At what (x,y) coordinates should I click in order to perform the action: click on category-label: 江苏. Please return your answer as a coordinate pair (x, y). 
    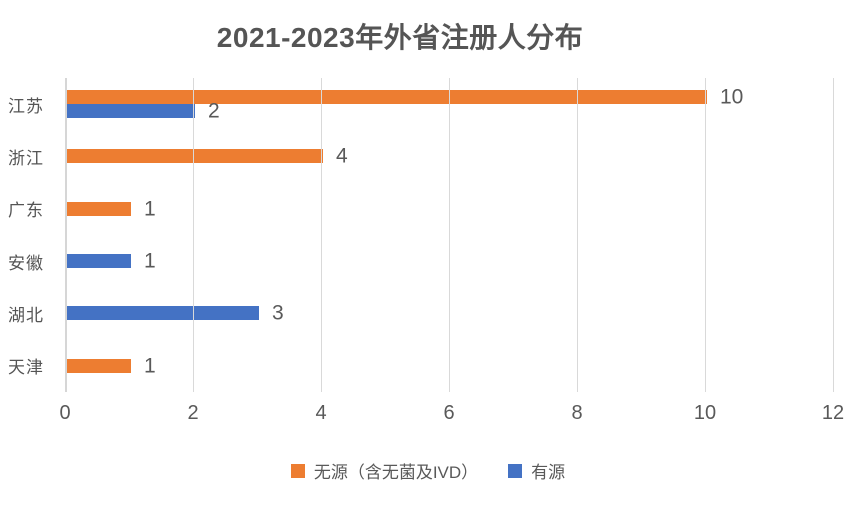
    Looking at the image, I should click on (26, 106).